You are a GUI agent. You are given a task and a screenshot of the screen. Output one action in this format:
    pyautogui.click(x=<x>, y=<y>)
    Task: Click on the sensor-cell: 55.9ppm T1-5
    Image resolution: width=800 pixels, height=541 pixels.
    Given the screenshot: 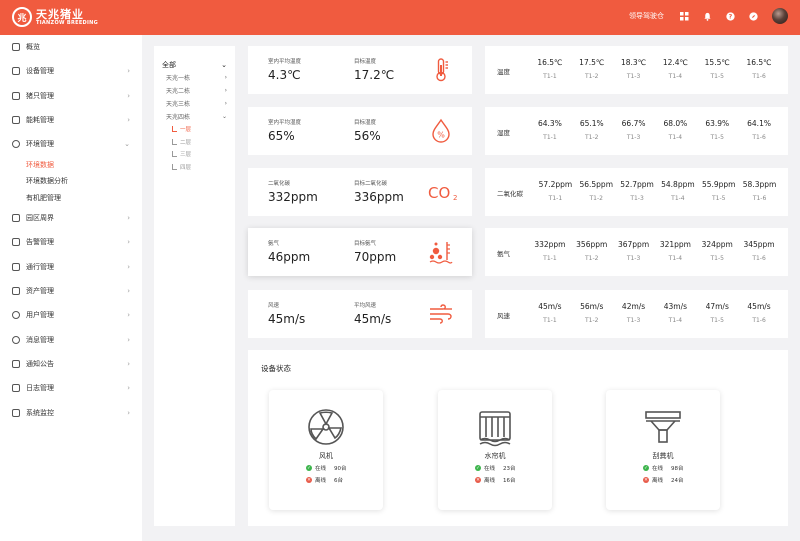 What is the action you would take?
    pyautogui.click(x=718, y=191)
    